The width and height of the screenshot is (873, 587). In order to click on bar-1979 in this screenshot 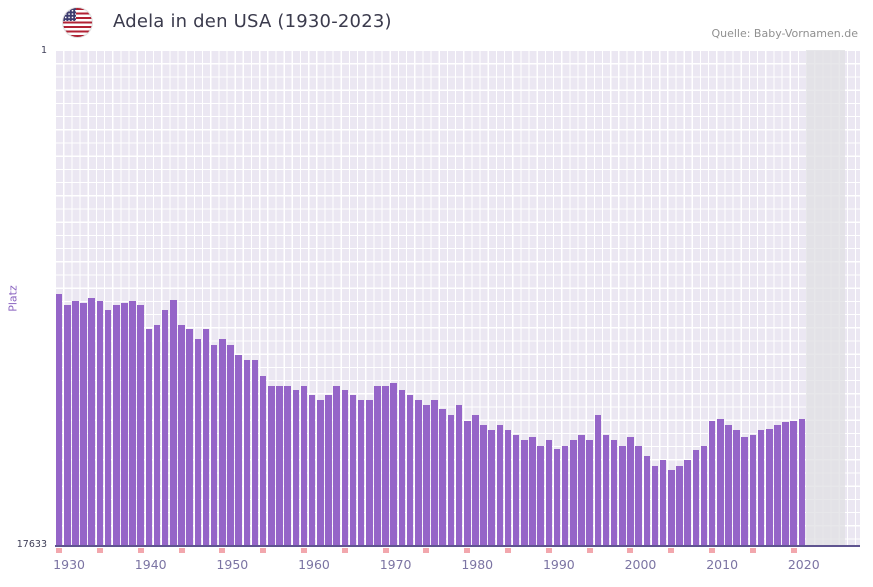, I will do `click(459, 475)`.